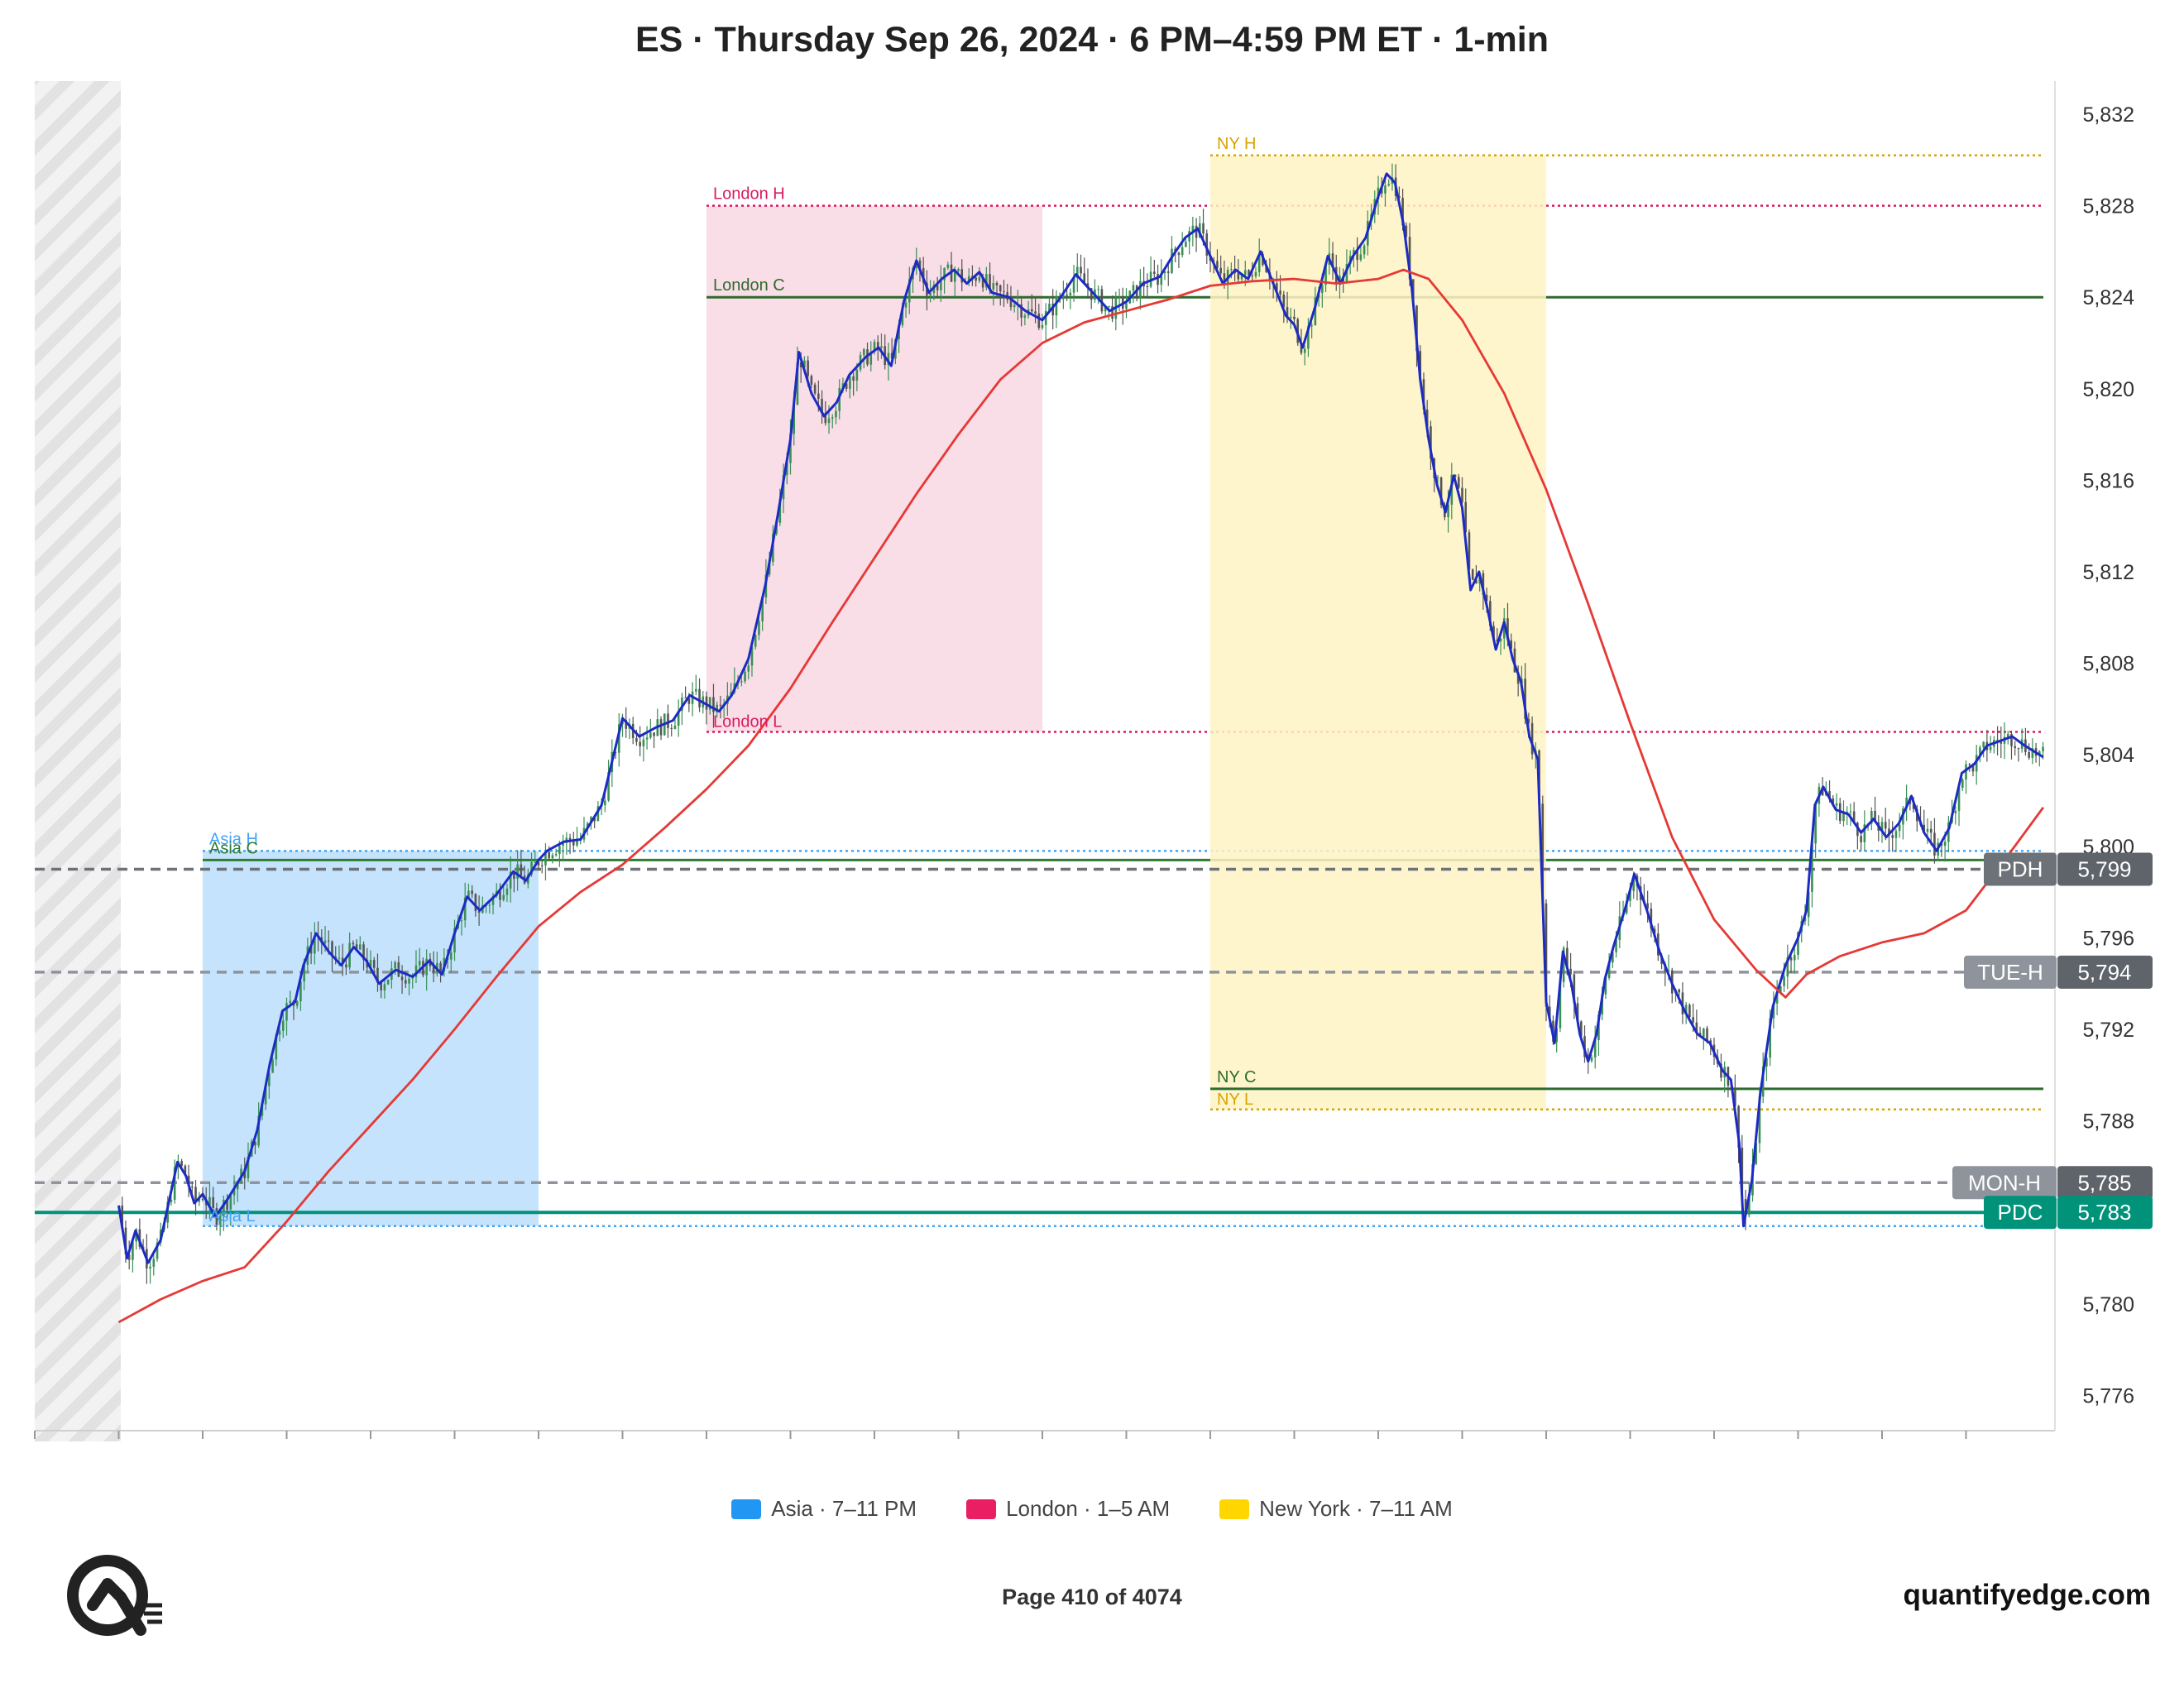  I want to click on legend-label-asia: Asia · 7–11 PM, so click(844, 1508).